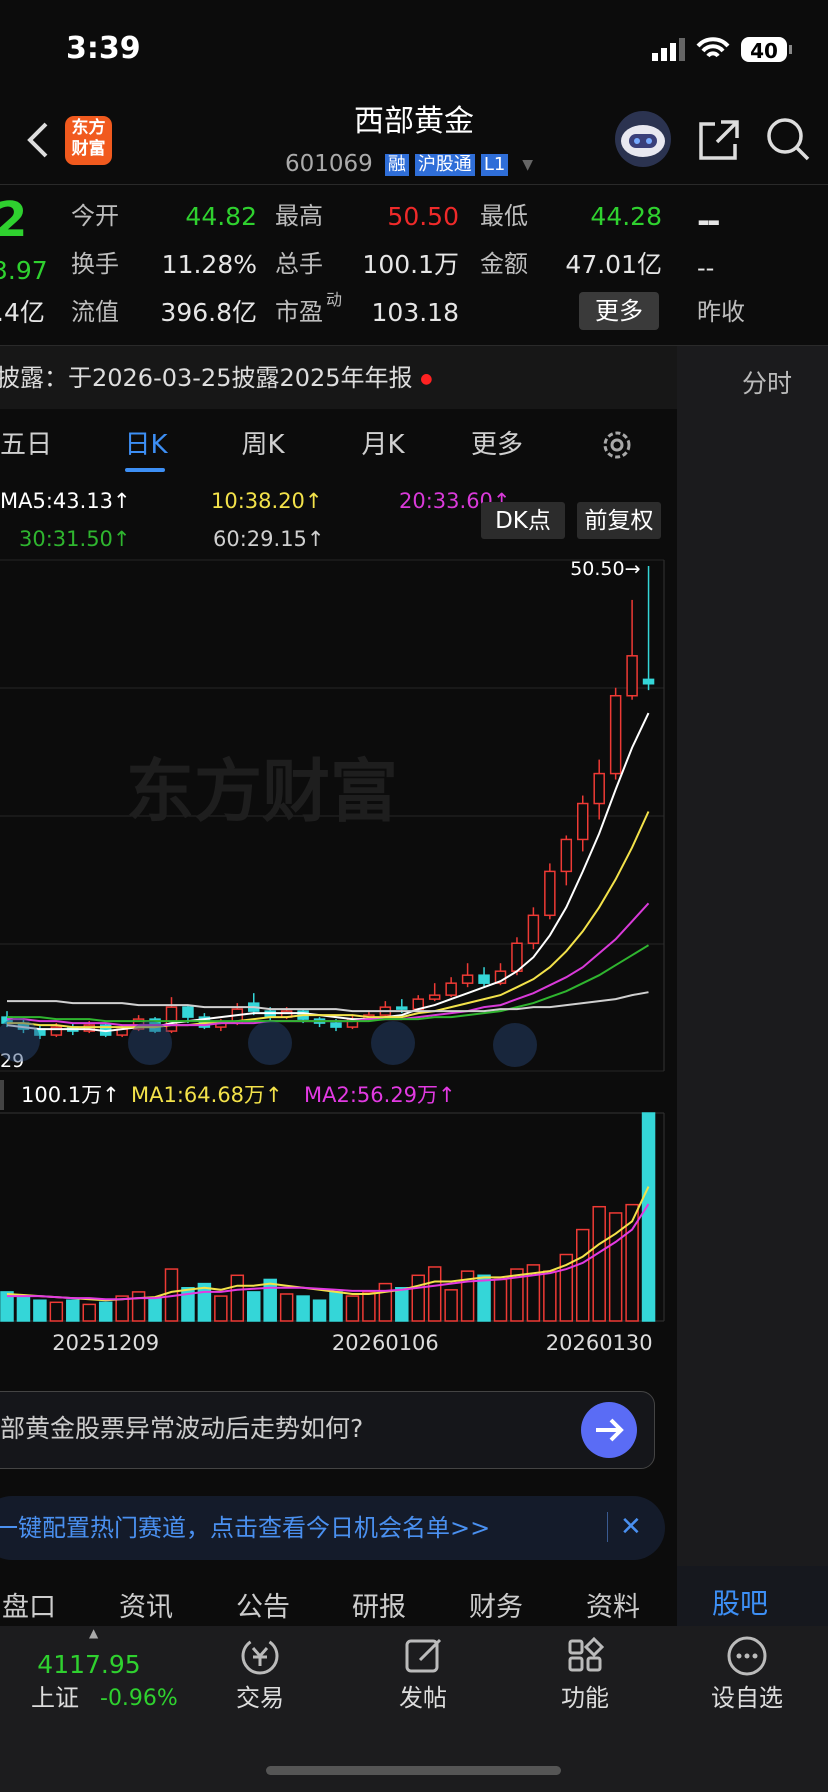 This screenshot has height=1792, width=828. I want to click on notice-bar, so click(338, 377).